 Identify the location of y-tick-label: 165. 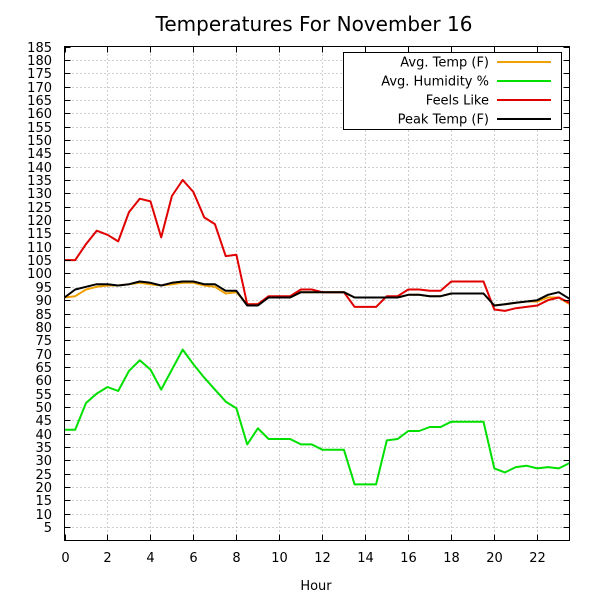
(39, 101).